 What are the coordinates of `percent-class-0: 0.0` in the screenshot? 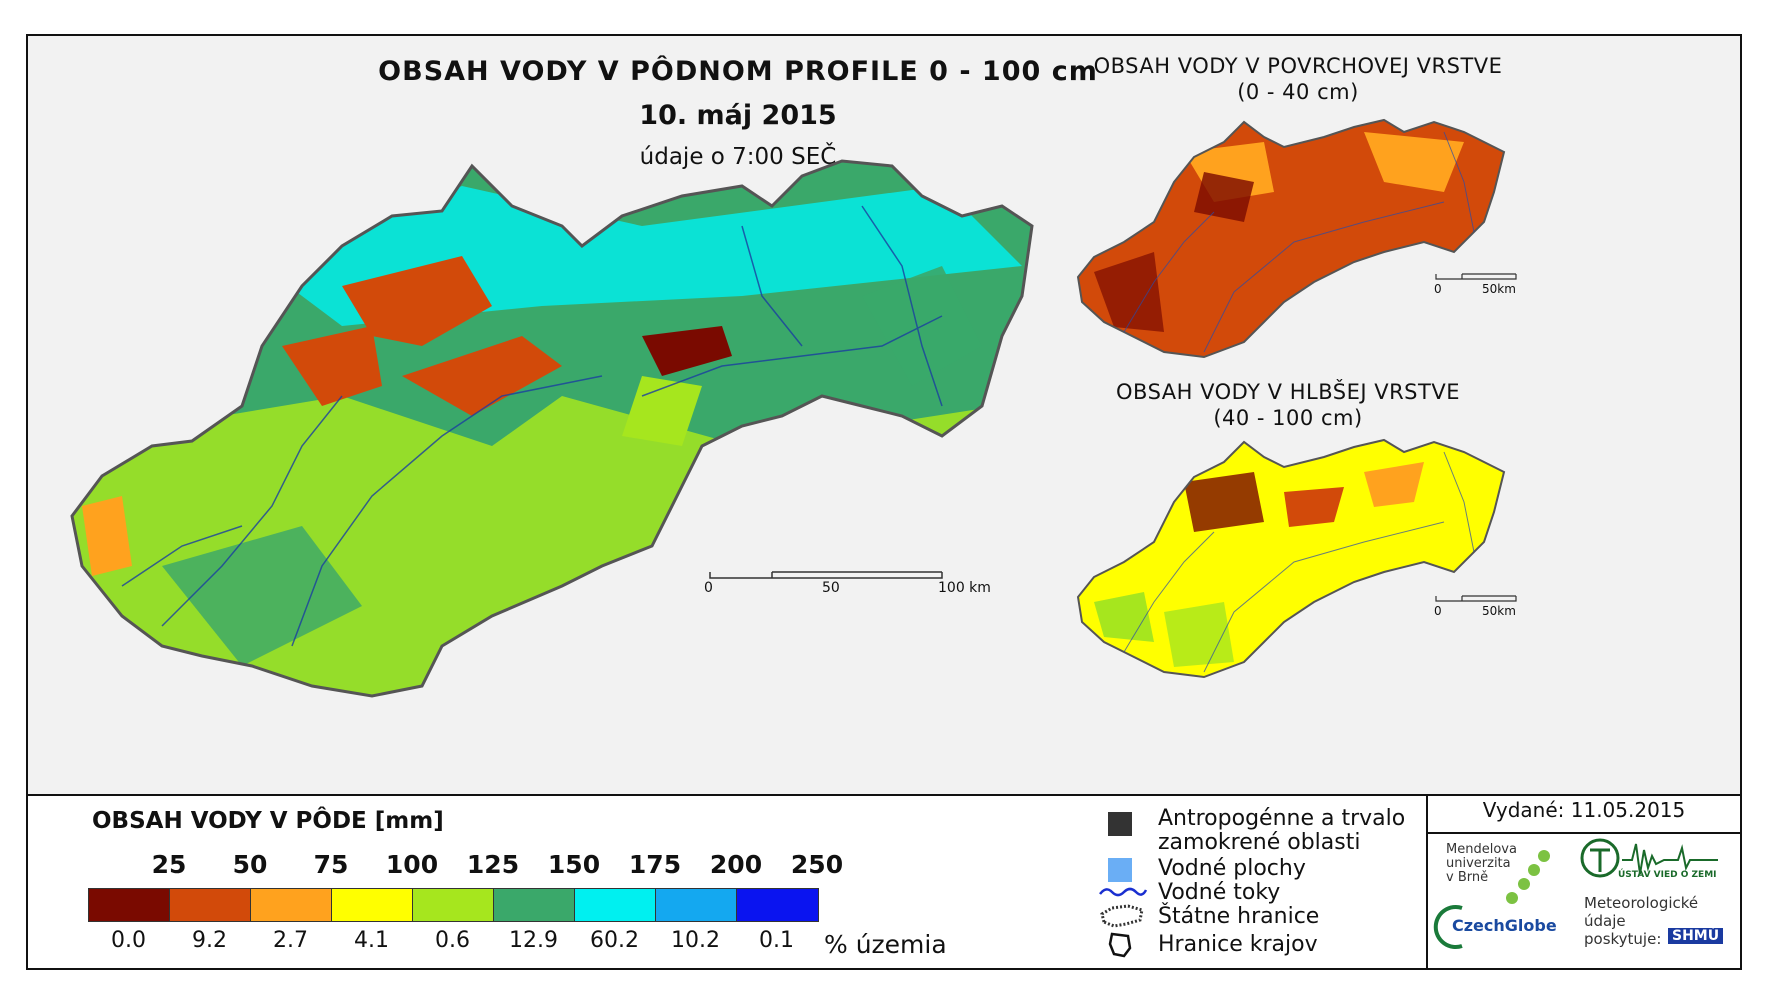 It's located at (128, 940).